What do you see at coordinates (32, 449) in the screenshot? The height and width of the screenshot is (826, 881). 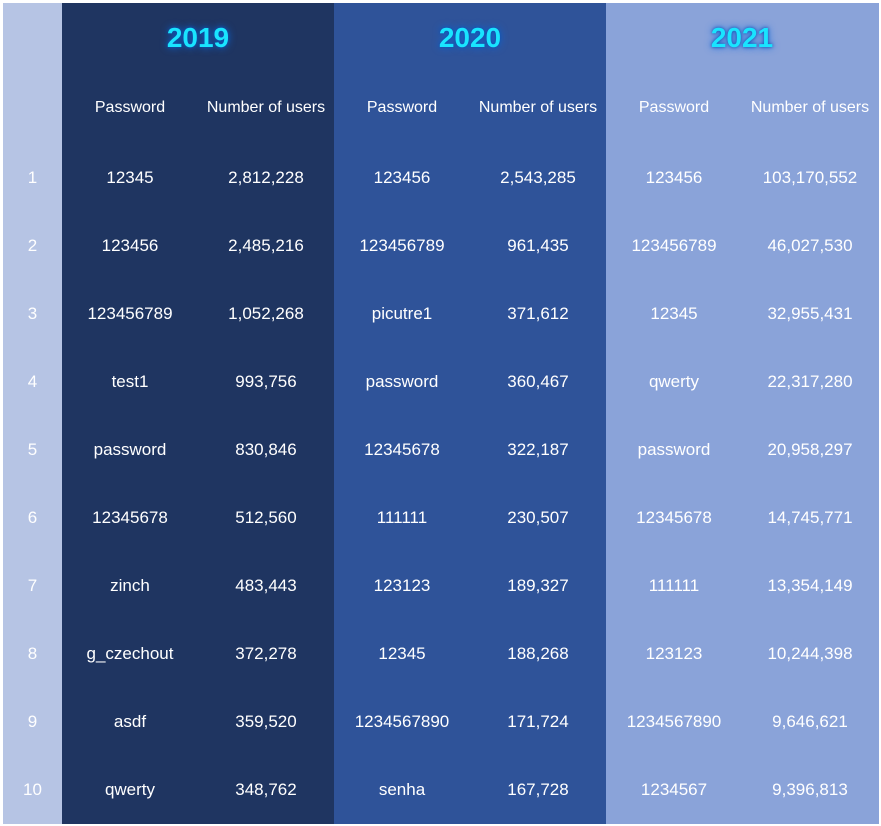 I see `rank-label: 5` at bounding box center [32, 449].